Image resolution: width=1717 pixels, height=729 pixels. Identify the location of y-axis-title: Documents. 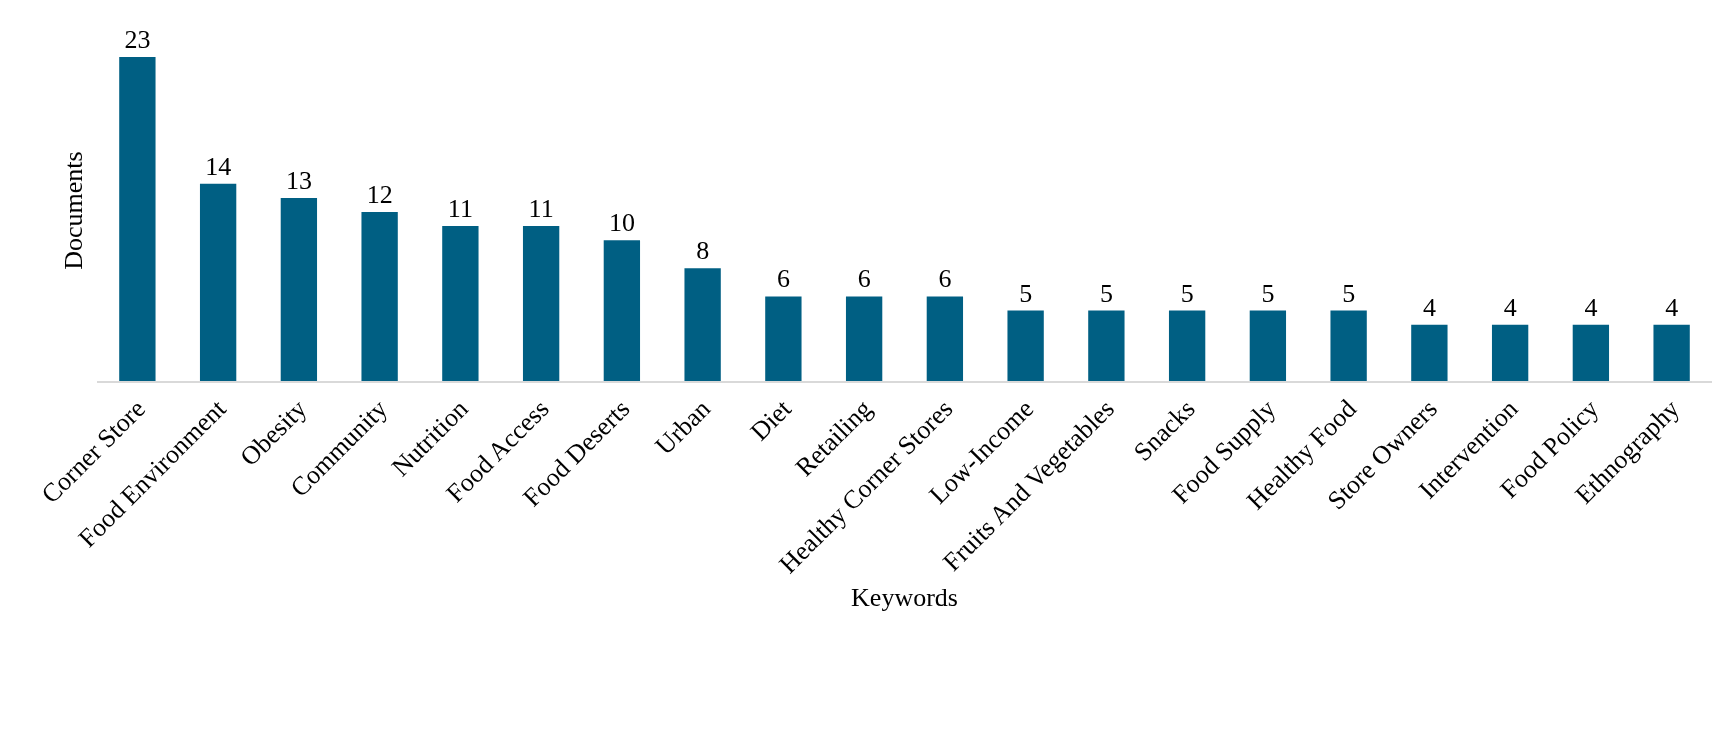
(74, 210).